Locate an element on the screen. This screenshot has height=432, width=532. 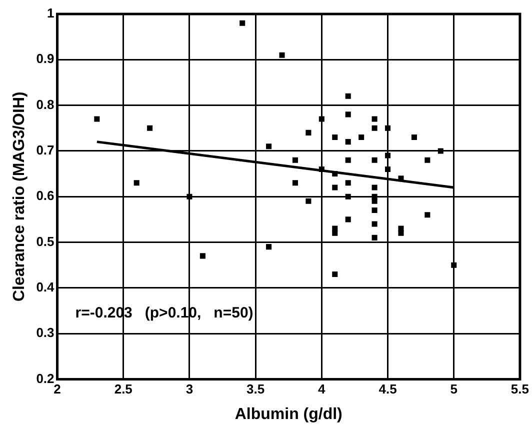
x-tick-label: 5.5 is located at coordinates (520, 389).